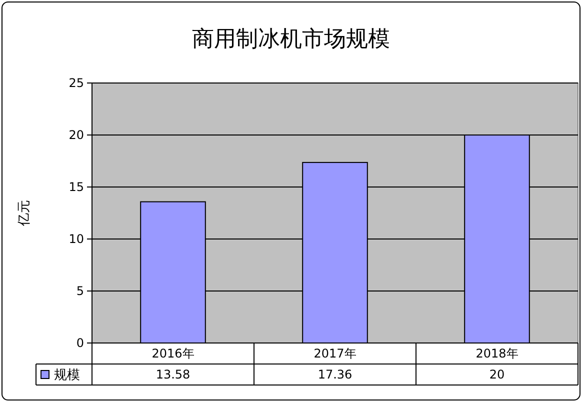 The height and width of the screenshot is (402, 582). I want to click on x-tick-label: 2017年, so click(335, 353).